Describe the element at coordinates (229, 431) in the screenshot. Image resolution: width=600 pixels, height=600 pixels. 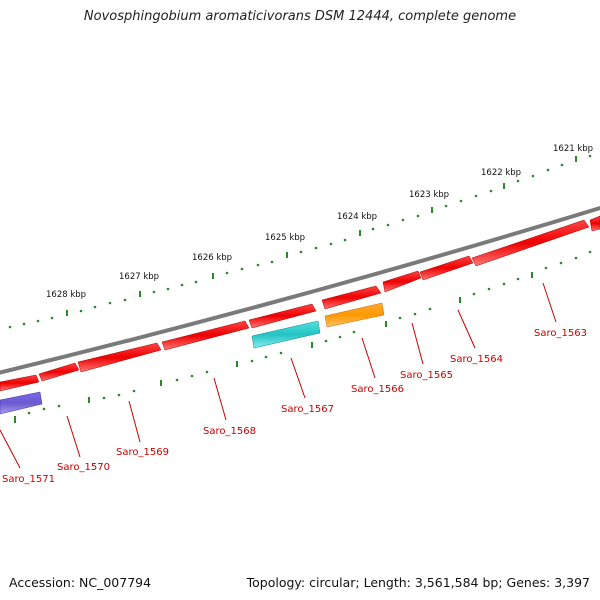
I see `gene-label: Saro_1568` at that location.